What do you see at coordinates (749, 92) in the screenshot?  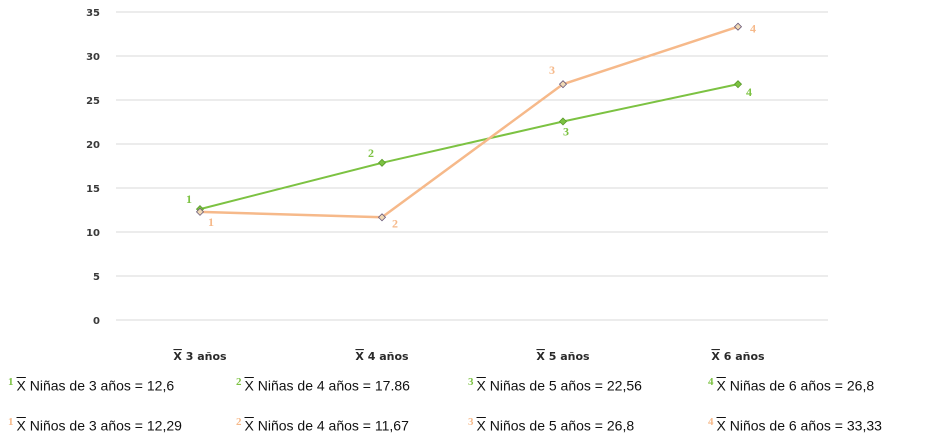 I see `point-label-ninas: 4` at bounding box center [749, 92].